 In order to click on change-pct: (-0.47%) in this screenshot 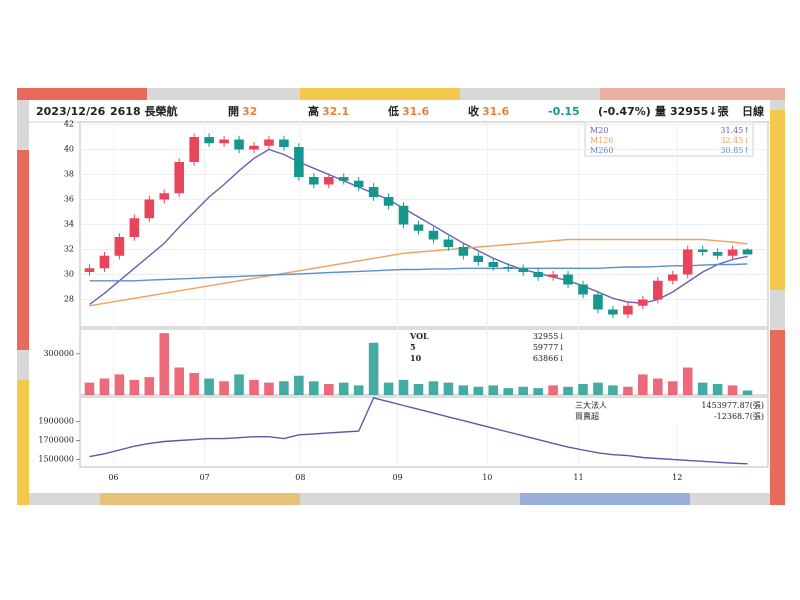, I will do `click(624, 111)`.